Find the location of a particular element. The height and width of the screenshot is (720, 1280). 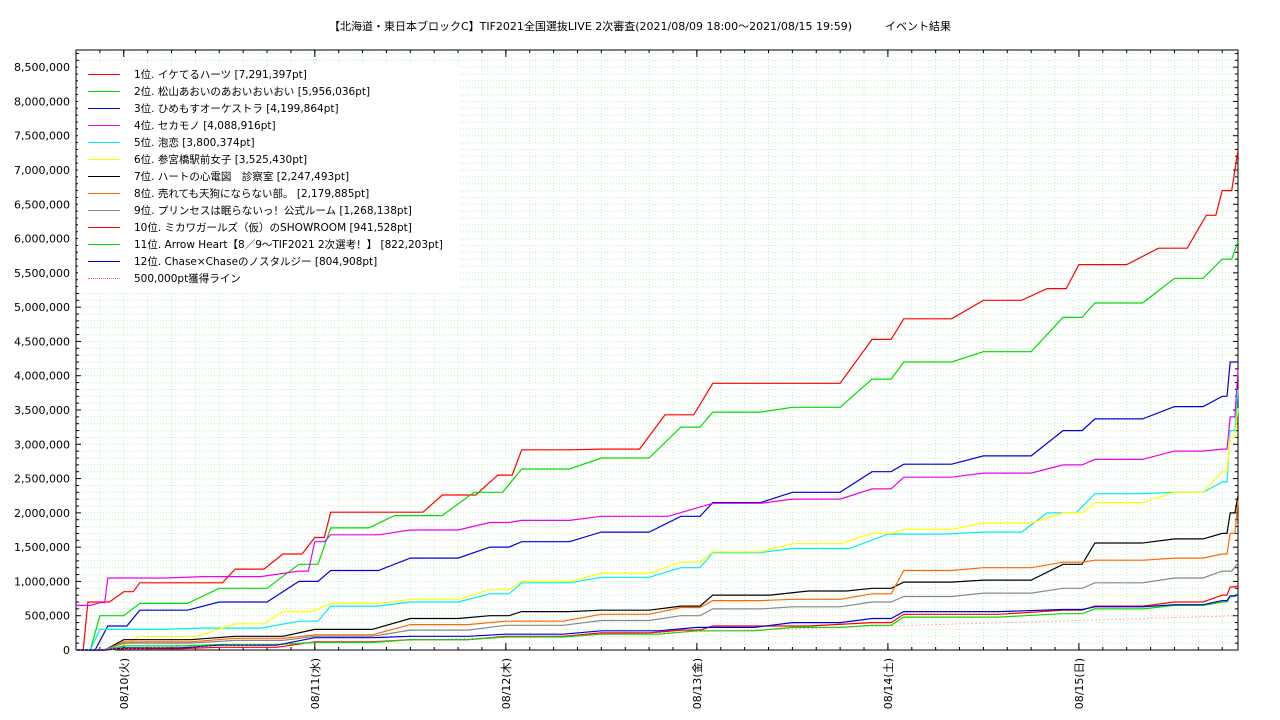

x-tick-label: 08/10(火) is located at coordinates (124, 683).